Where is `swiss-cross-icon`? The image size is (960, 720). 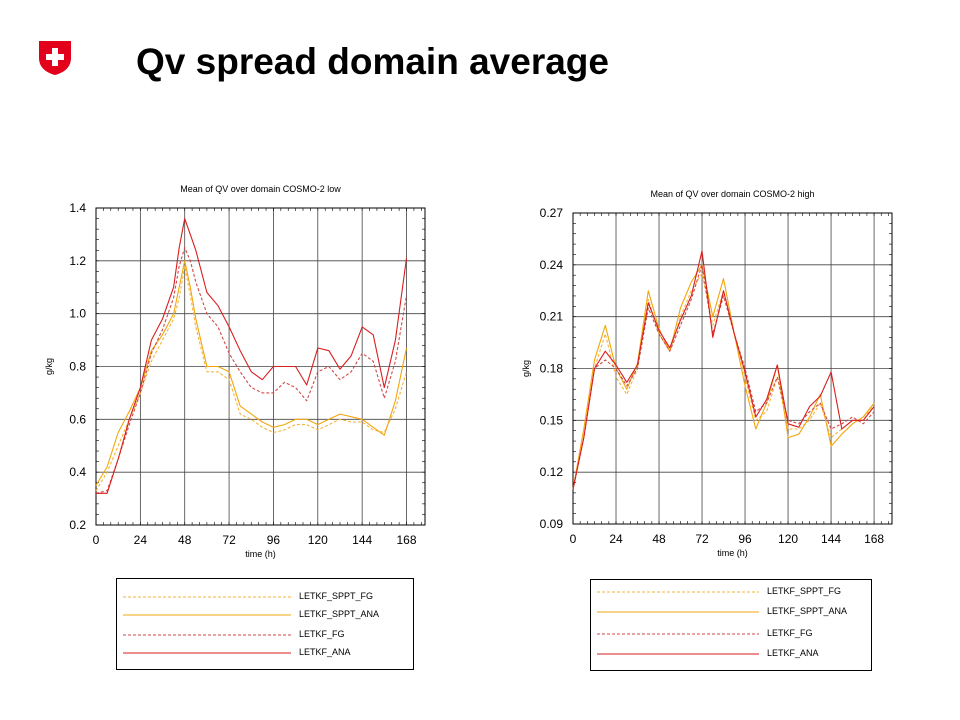
swiss-cross-icon is located at coordinates (55, 58).